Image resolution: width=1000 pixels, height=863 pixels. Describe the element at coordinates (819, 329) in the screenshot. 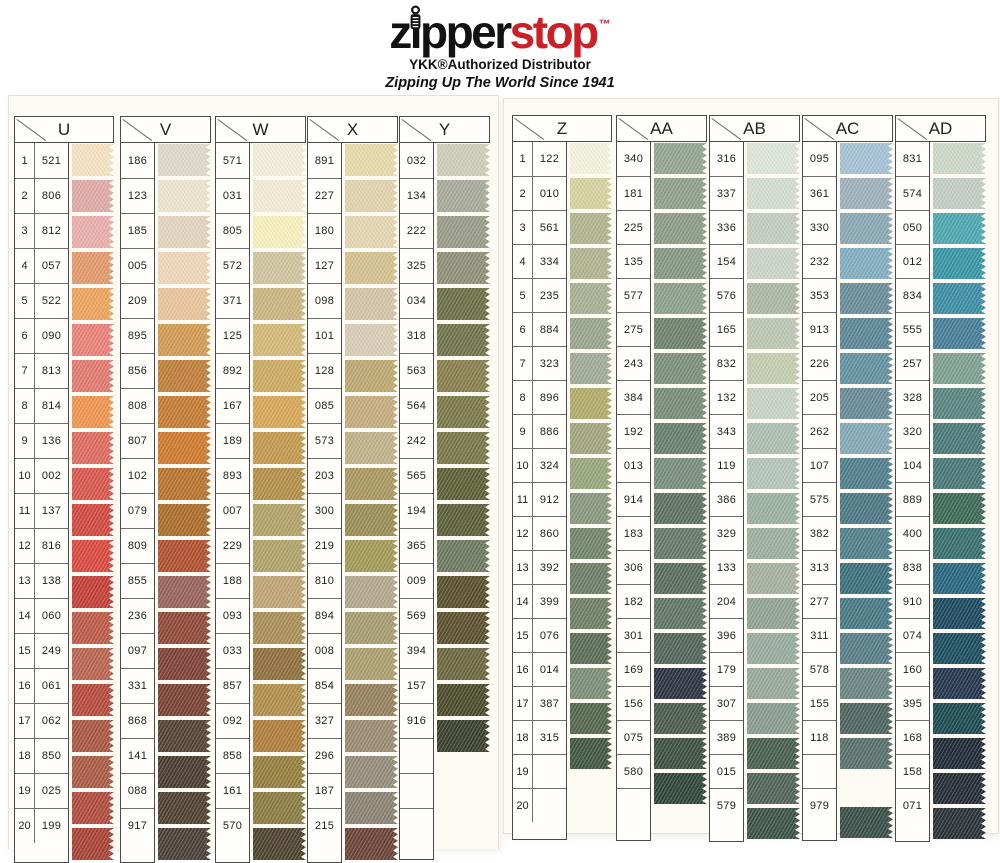

I see `table-row: 913` at that location.